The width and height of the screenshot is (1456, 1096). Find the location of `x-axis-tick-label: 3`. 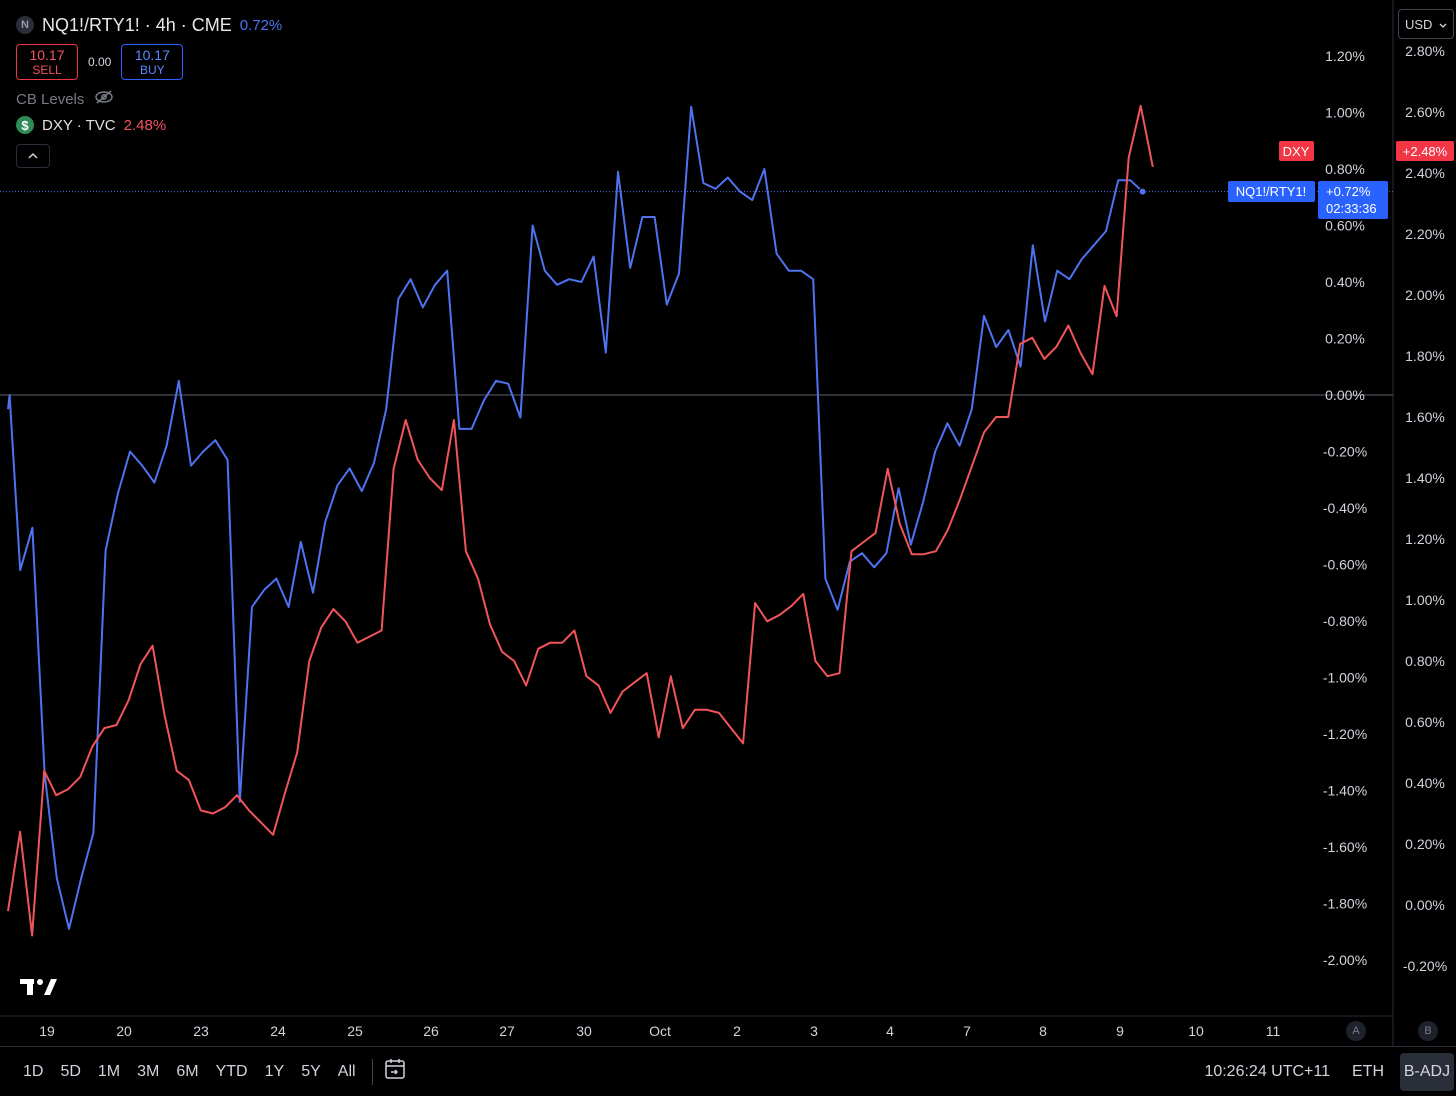

x-axis-tick-label: 3 is located at coordinates (814, 1031).